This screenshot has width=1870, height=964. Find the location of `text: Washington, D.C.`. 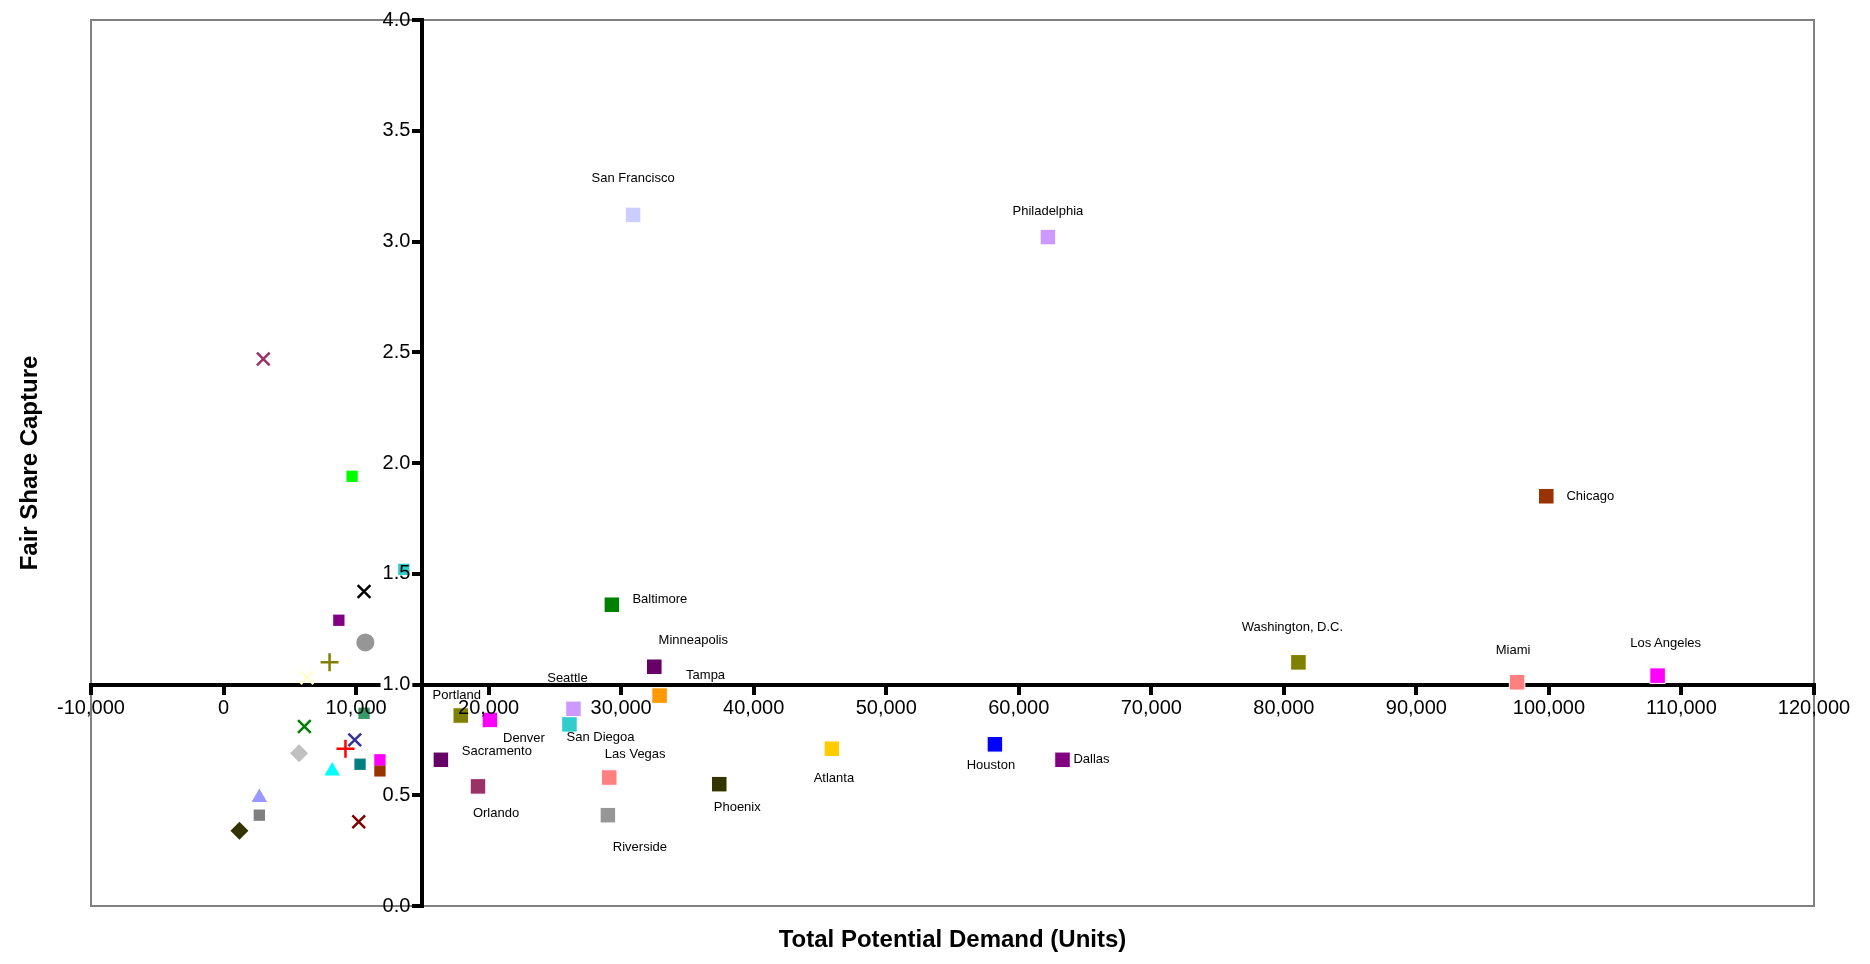

text: Washington, D.C. is located at coordinates (1292, 626).